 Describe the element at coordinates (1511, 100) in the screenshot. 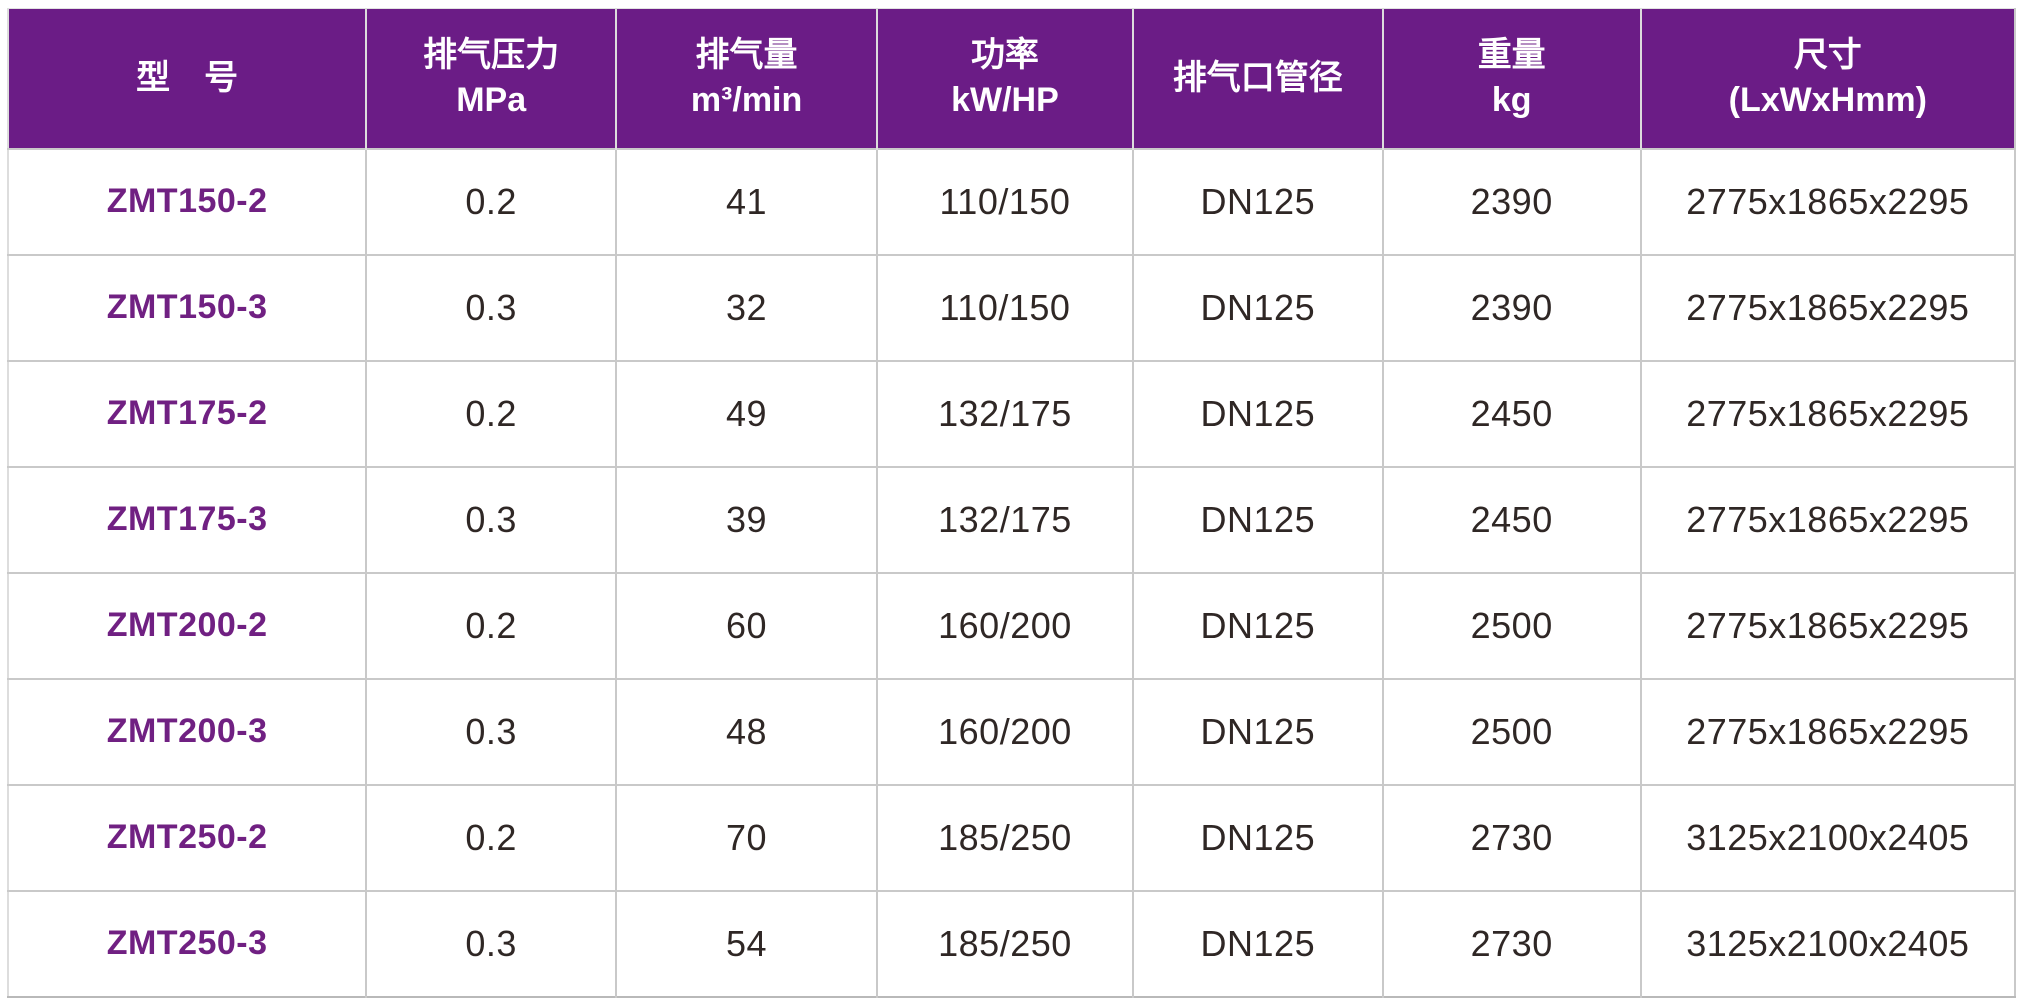

I see `header-unit: kg` at that location.